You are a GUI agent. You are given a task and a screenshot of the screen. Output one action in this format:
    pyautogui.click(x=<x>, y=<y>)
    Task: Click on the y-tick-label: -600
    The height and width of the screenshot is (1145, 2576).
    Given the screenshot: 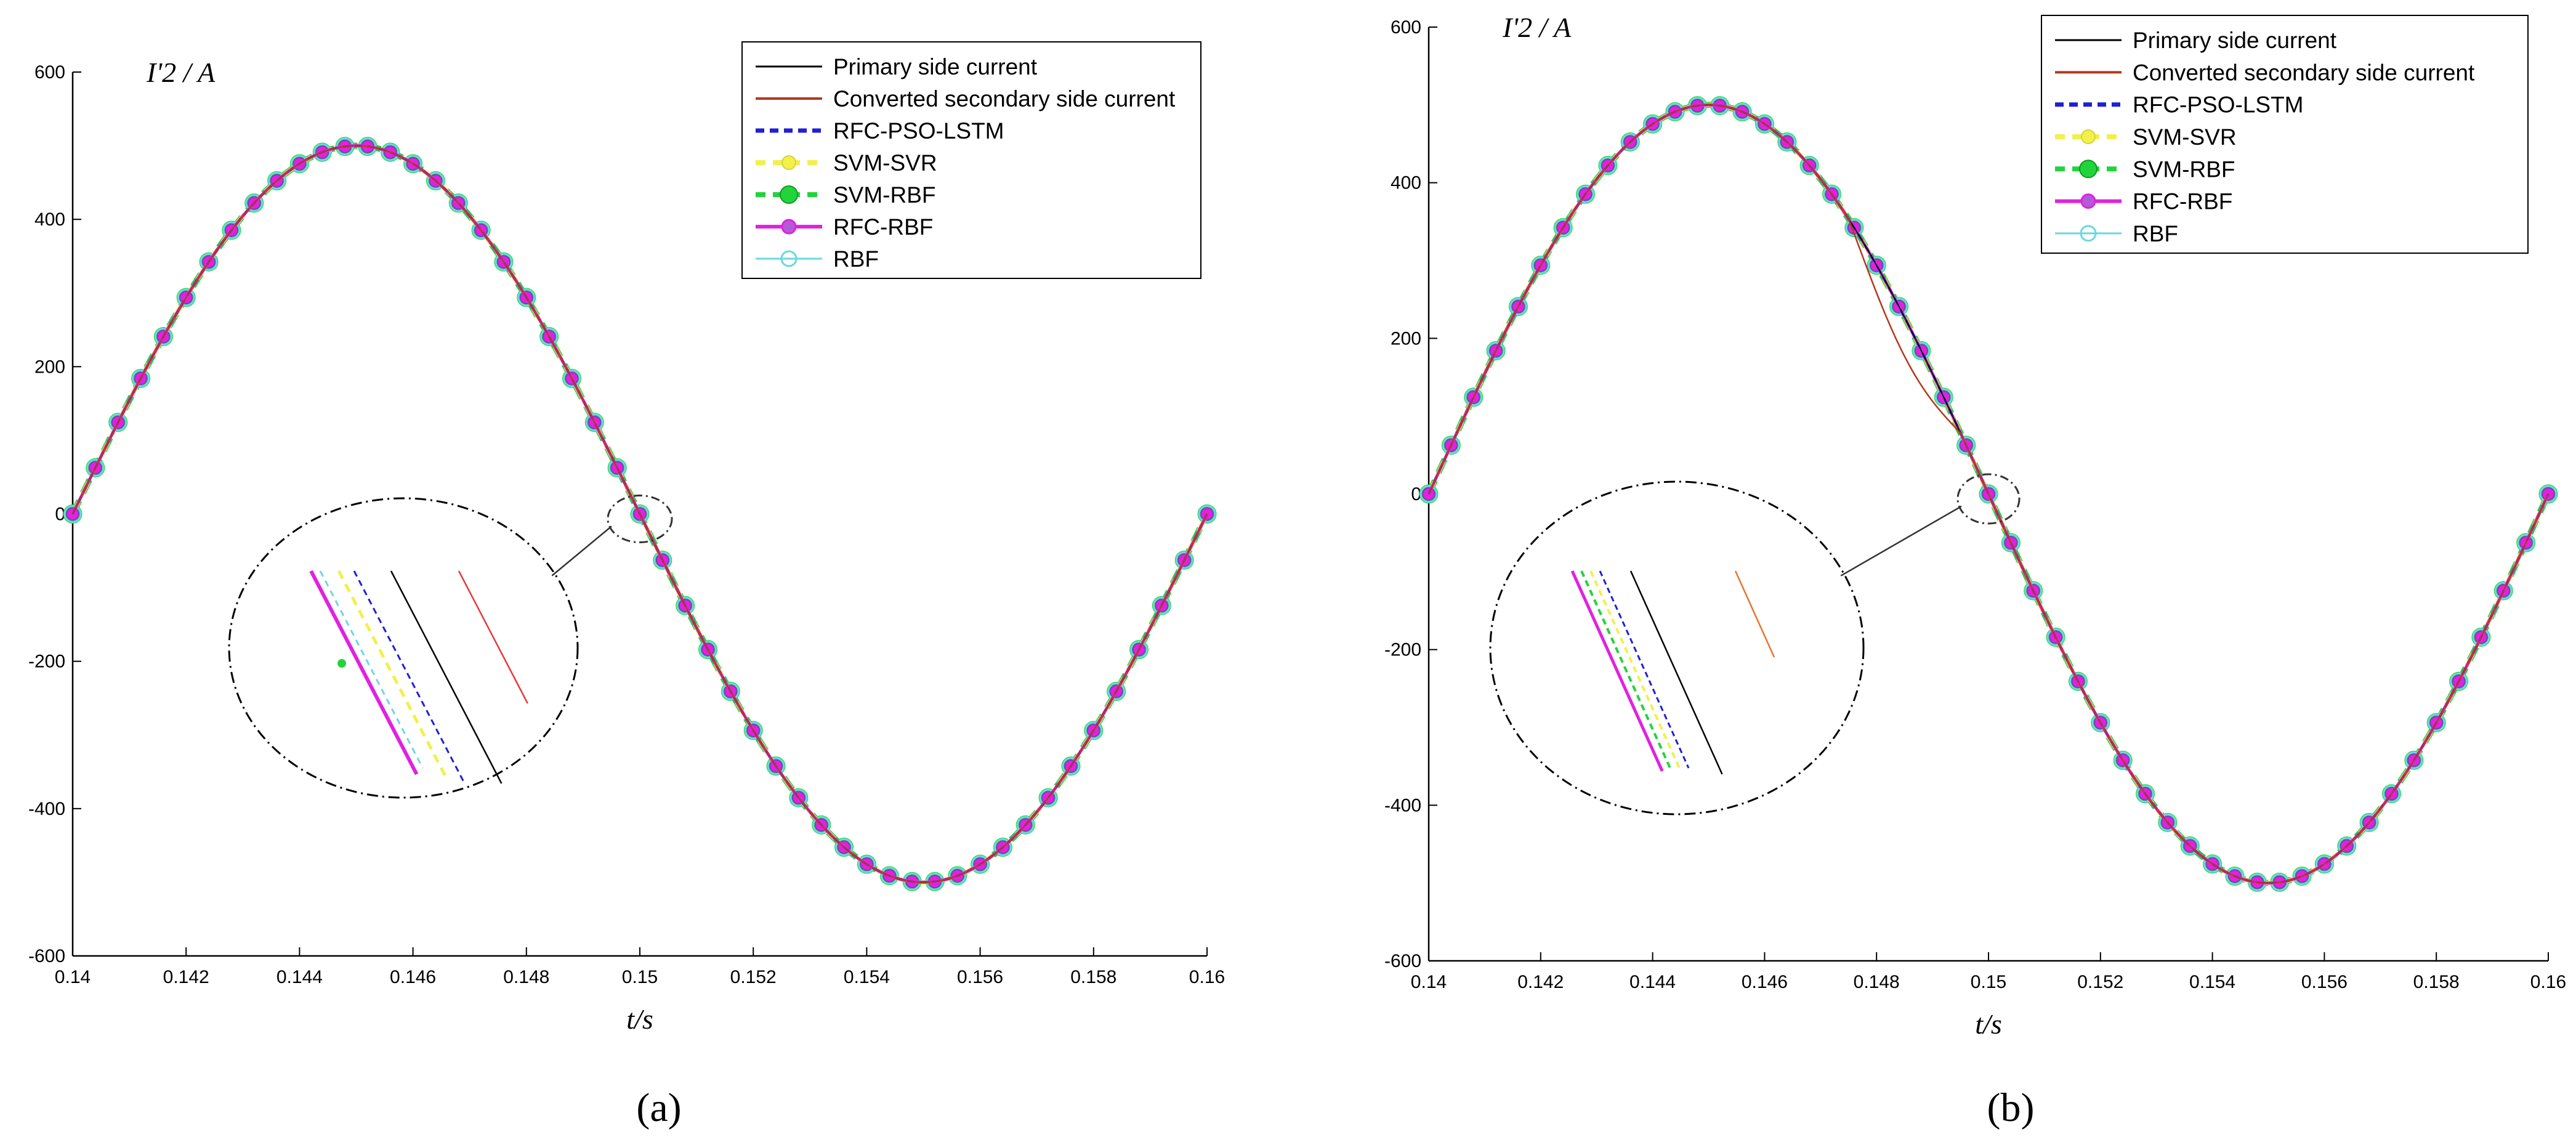 What is the action you would take?
    pyautogui.click(x=1402, y=961)
    